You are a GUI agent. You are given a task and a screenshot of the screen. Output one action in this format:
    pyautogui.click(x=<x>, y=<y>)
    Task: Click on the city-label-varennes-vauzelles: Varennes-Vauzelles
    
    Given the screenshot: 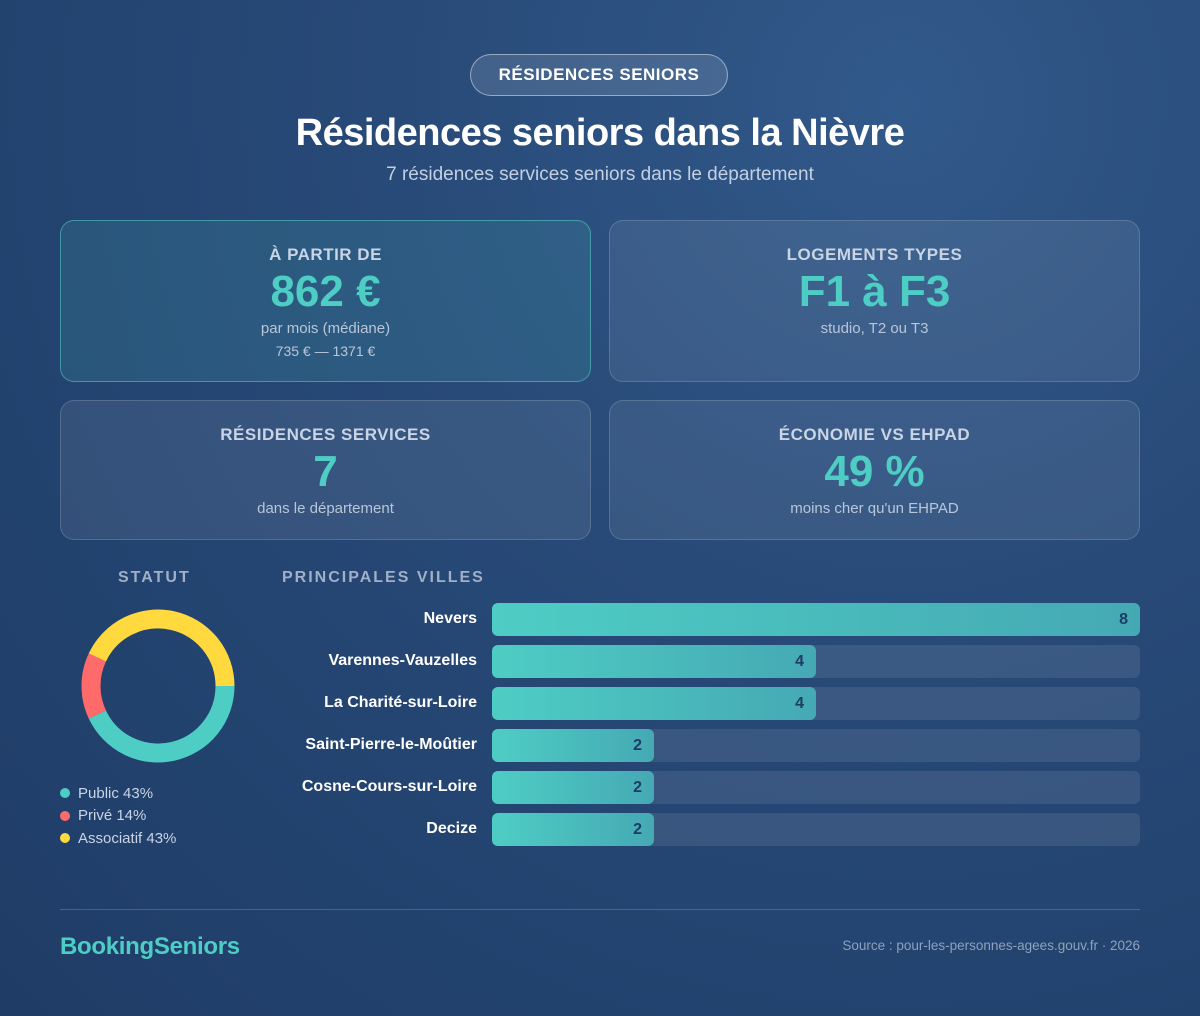 What is the action you would take?
    pyautogui.click(x=402, y=660)
    